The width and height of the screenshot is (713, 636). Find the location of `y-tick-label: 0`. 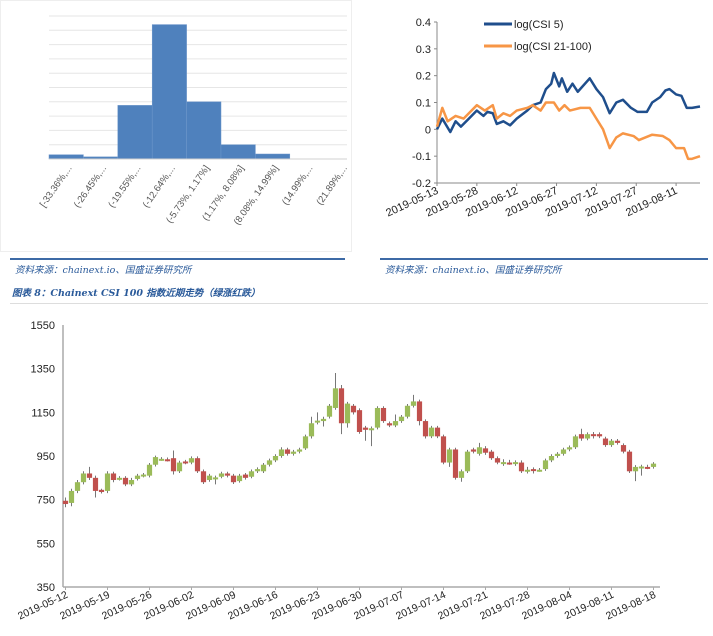

y-tick-label: 0 is located at coordinates (428, 130).